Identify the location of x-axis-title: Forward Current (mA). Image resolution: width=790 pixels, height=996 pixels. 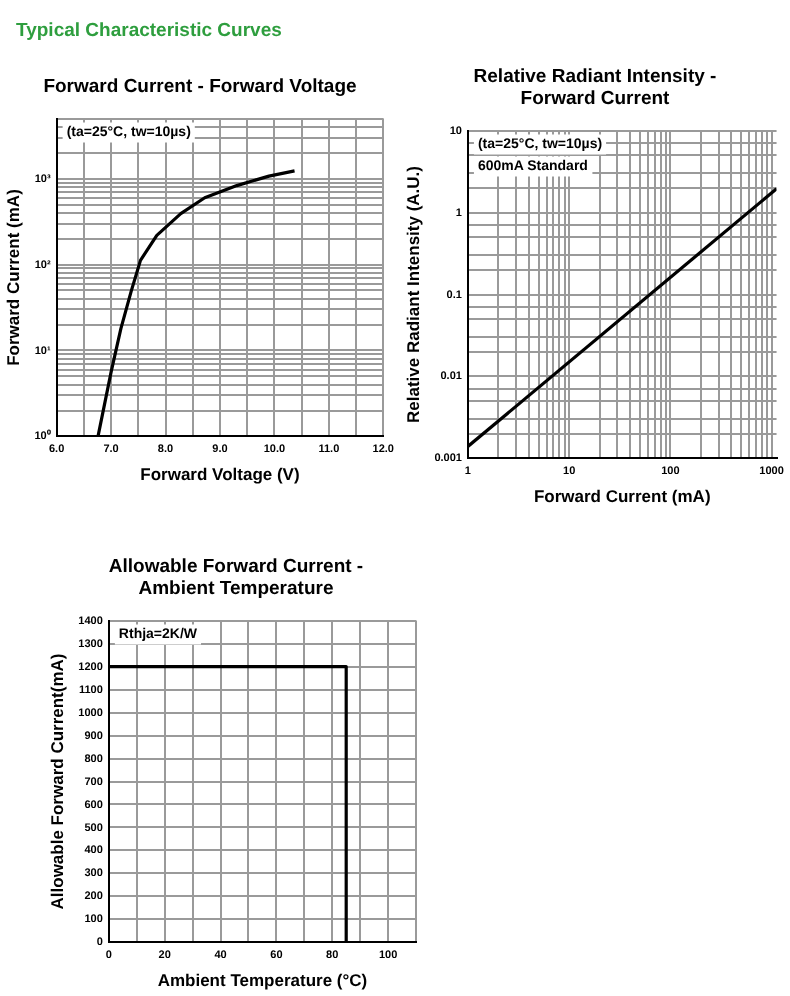
(622, 496).